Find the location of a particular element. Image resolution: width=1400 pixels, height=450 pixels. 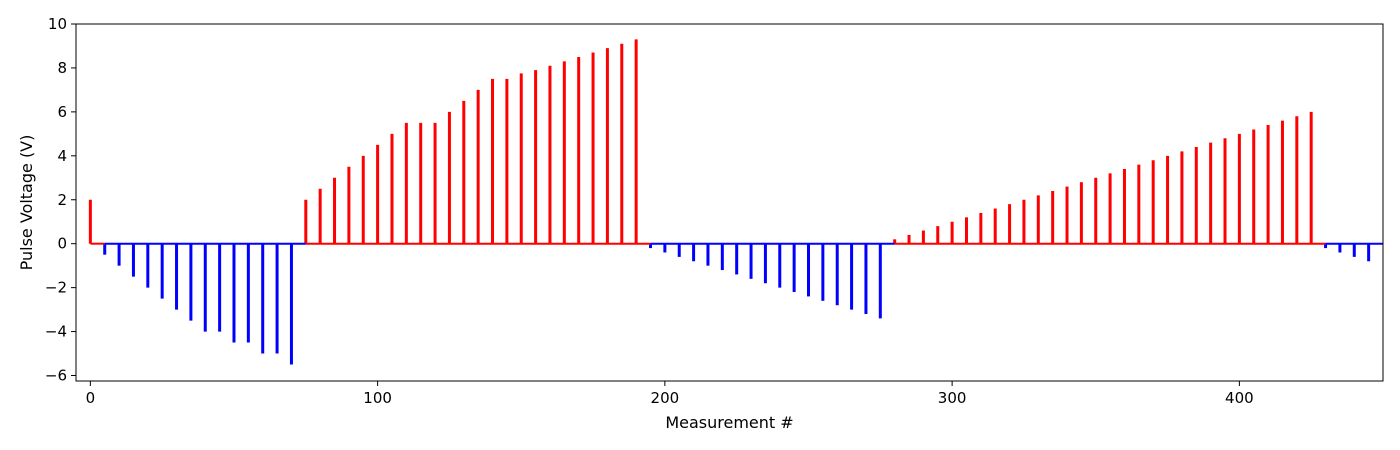

y-tick-label: −4 is located at coordinates (56, 332).